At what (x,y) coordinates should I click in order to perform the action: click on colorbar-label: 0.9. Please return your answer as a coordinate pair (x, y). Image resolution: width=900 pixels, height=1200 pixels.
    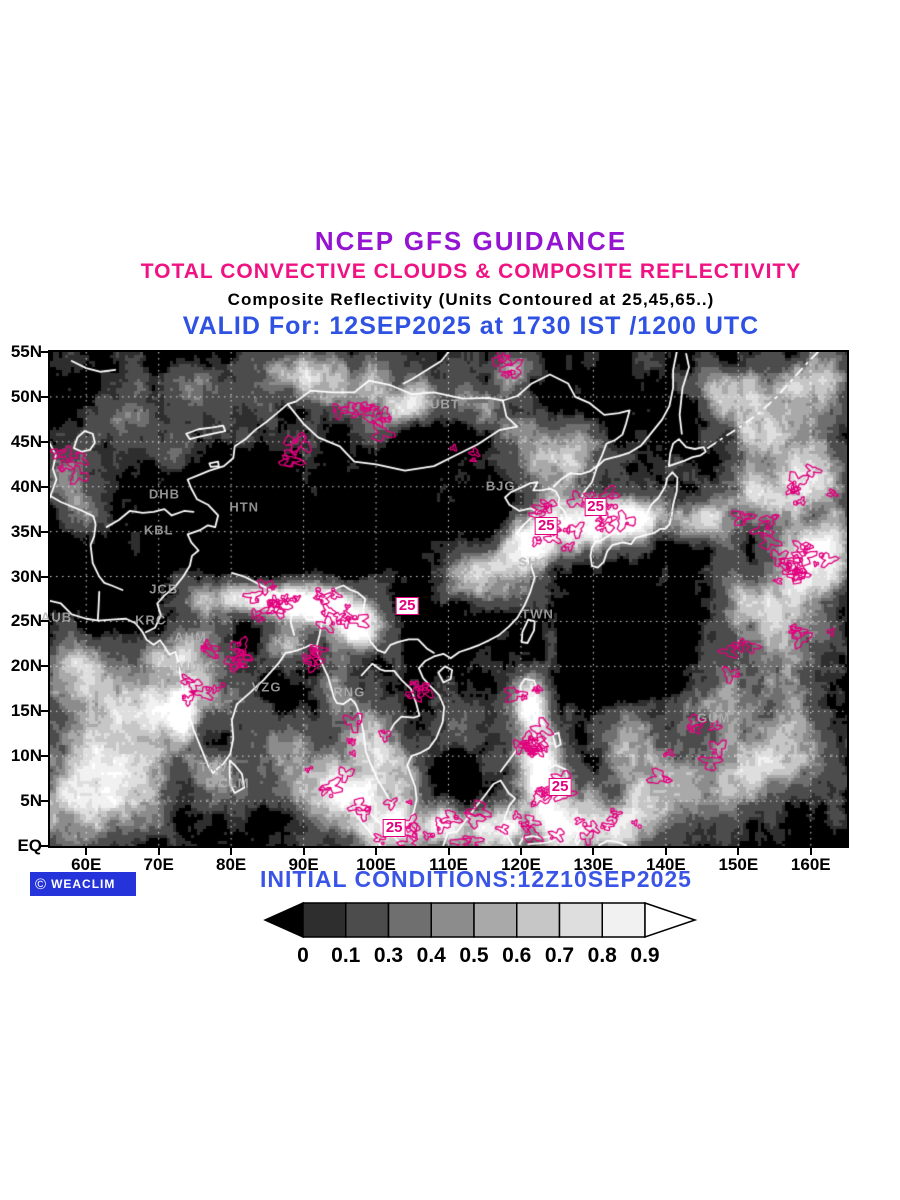
    Looking at the image, I should click on (644, 955).